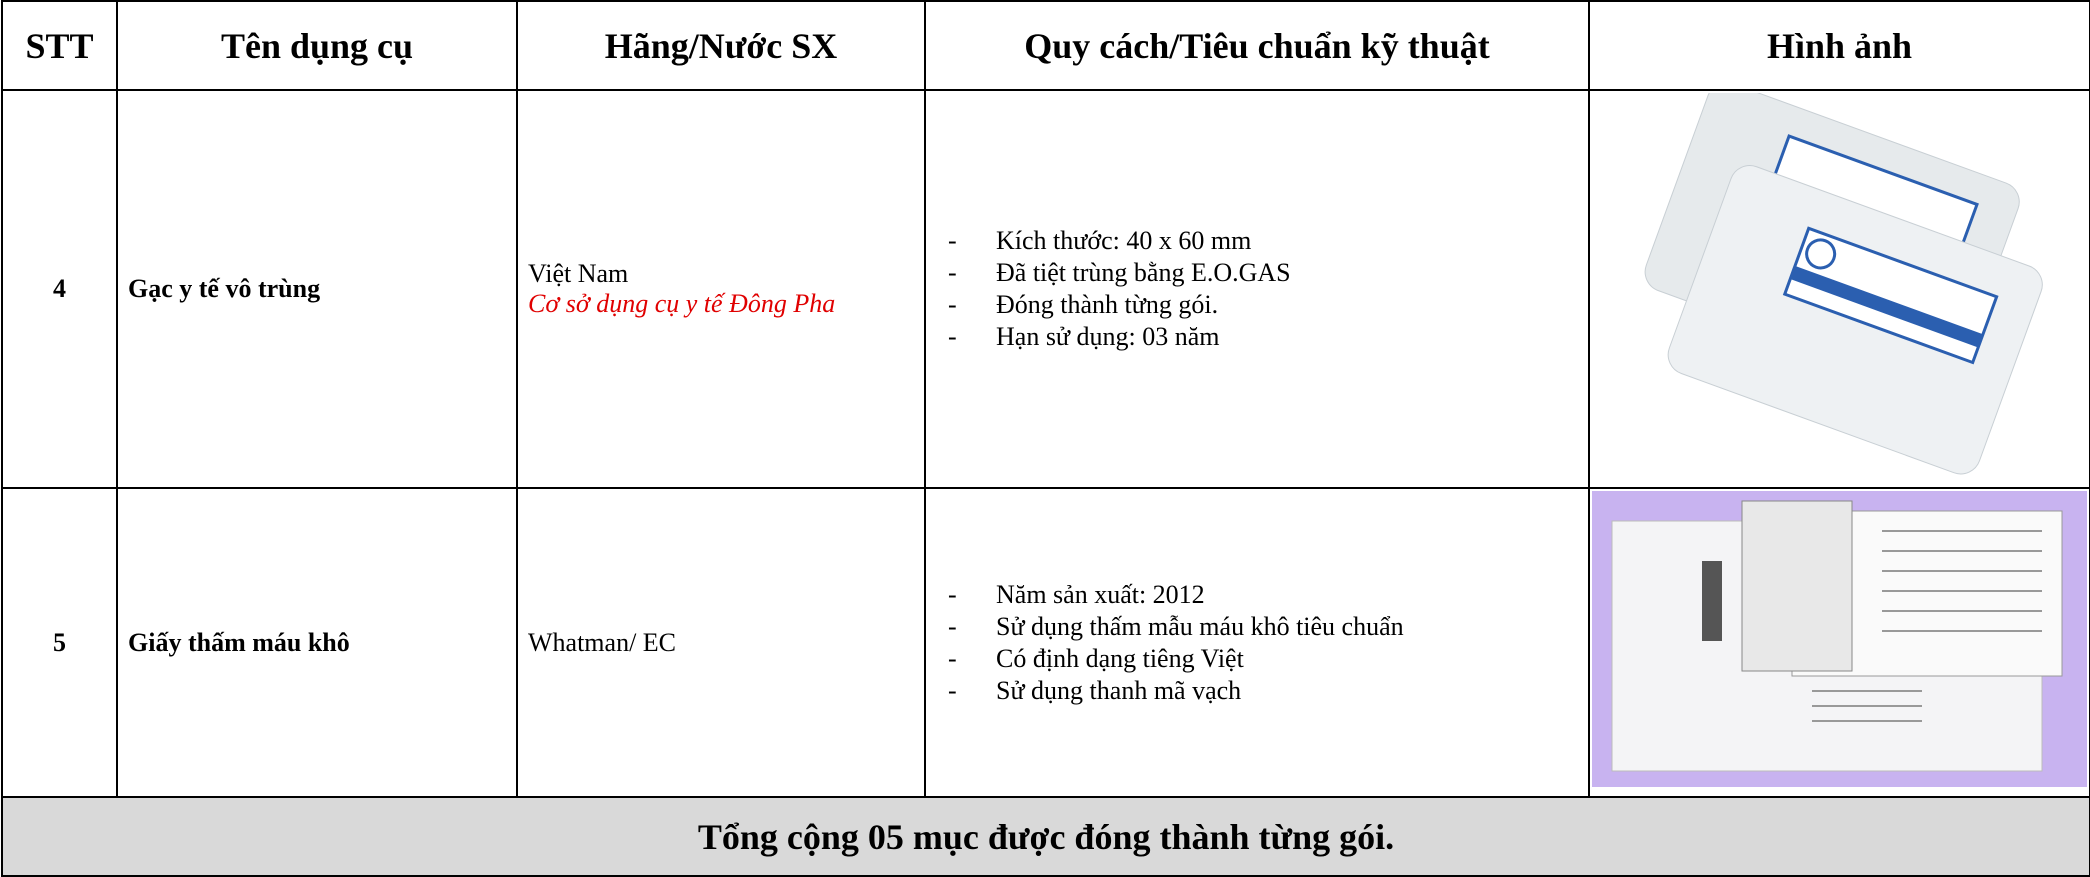 The image size is (2090, 877). I want to click on header-cell: Quy cách/Tiêu chuẩn kỹ thuật, so click(1257, 45).